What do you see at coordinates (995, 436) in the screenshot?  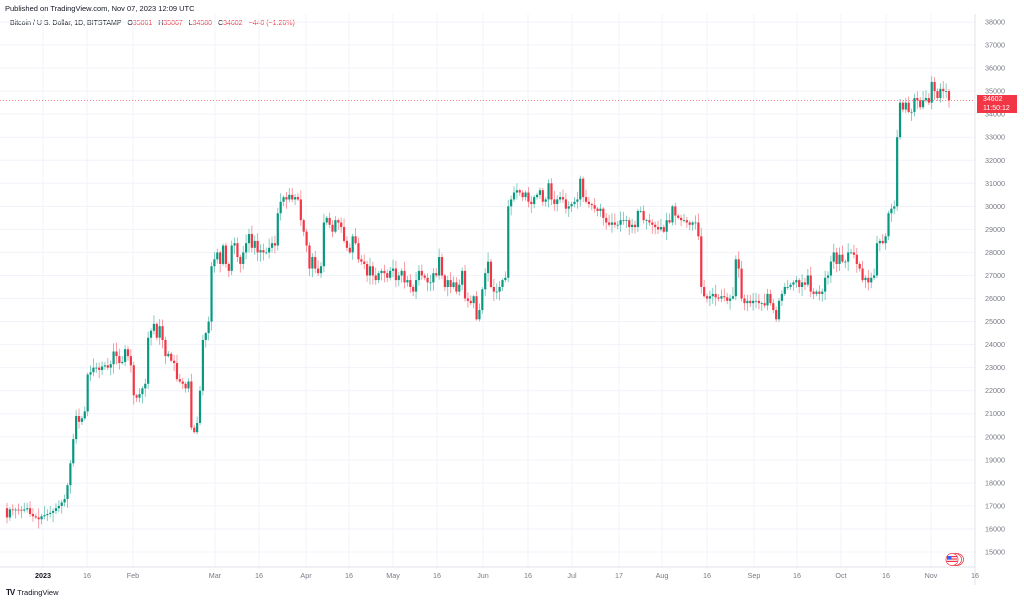 I see `price-tick: 20000` at bounding box center [995, 436].